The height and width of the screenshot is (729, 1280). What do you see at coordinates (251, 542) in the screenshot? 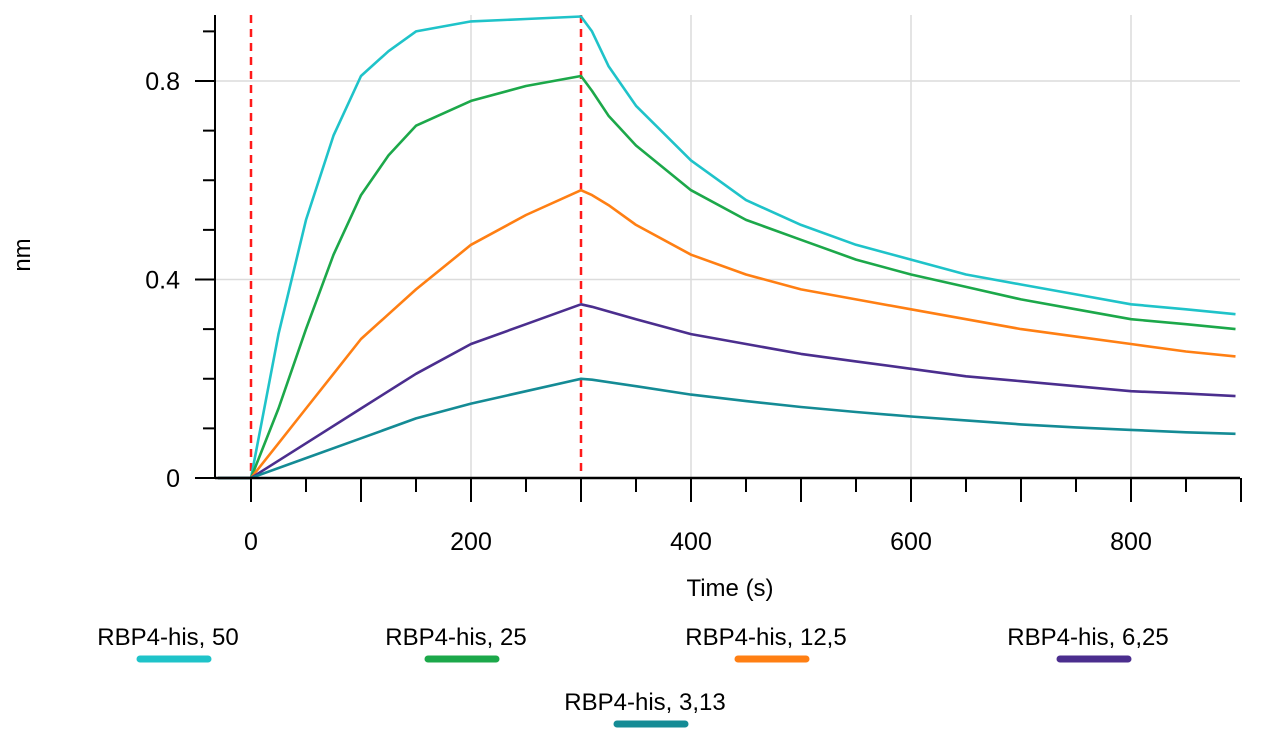
I see `x-tick-label: 0` at bounding box center [251, 542].